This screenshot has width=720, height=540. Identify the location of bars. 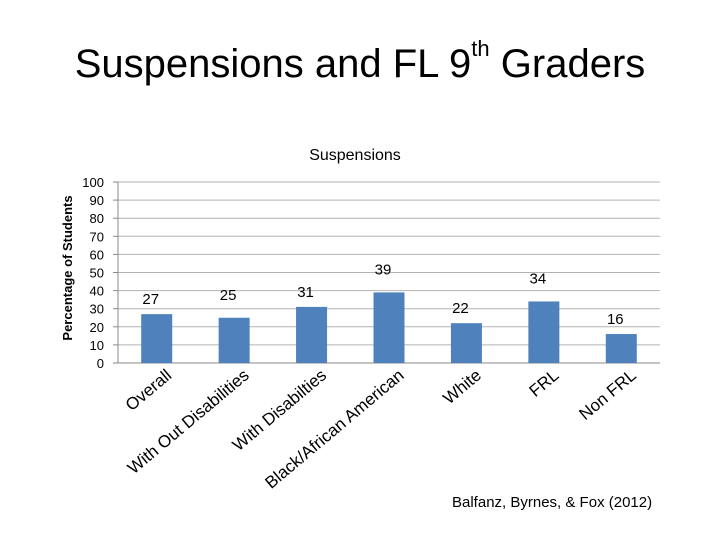
(389, 327).